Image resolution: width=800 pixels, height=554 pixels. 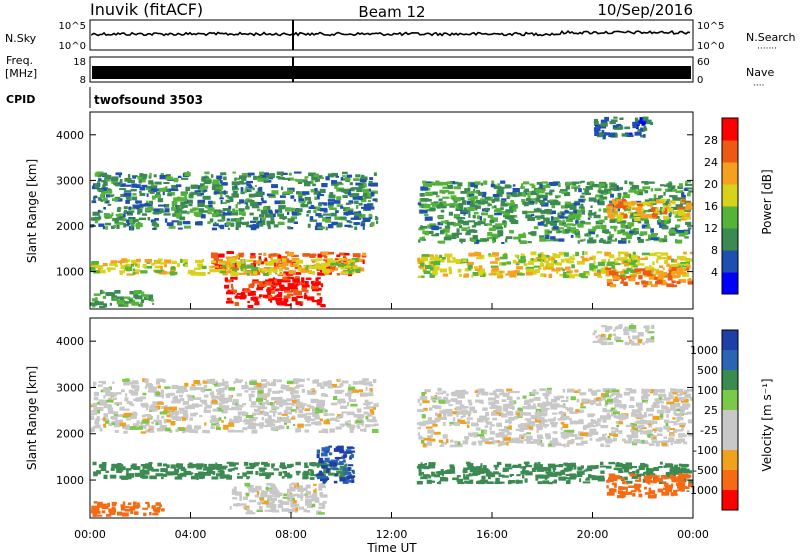 What do you see at coordinates (391, 306) in the screenshot?
I see `power-x-ticks` at bounding box center [391, 306].